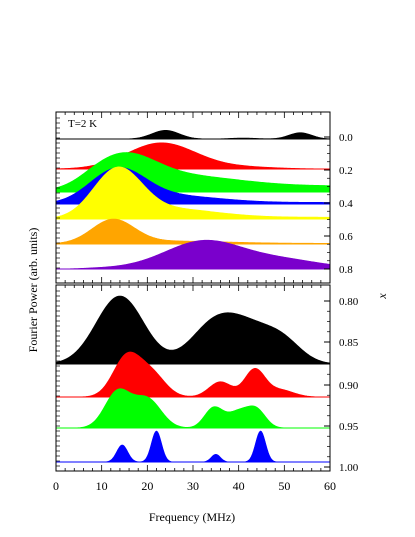  Describe the element at coordinates (239, 486) in the screenshot. I see `x-tick-label: 40` at that location.